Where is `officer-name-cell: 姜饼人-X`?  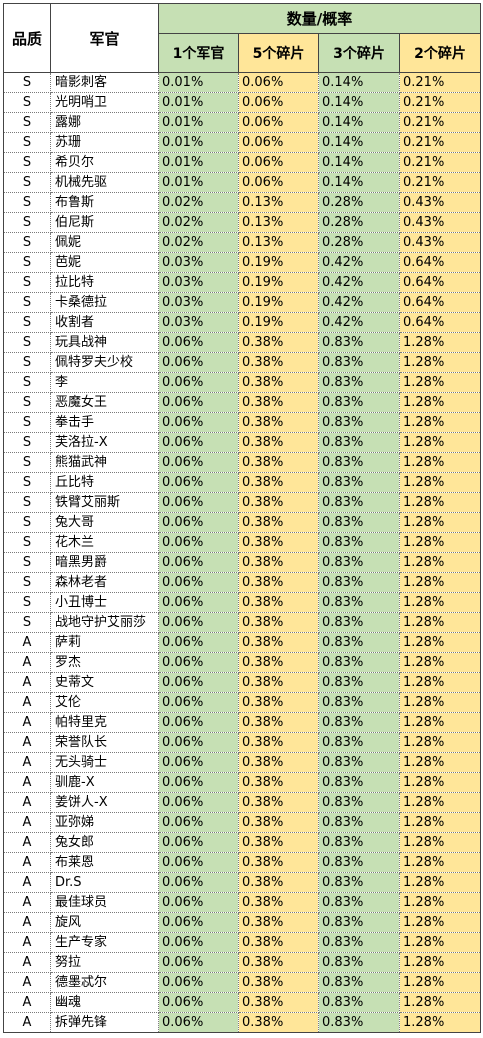 officer-name-cell: 姜饼人-X is located at coordinates (104, 802).